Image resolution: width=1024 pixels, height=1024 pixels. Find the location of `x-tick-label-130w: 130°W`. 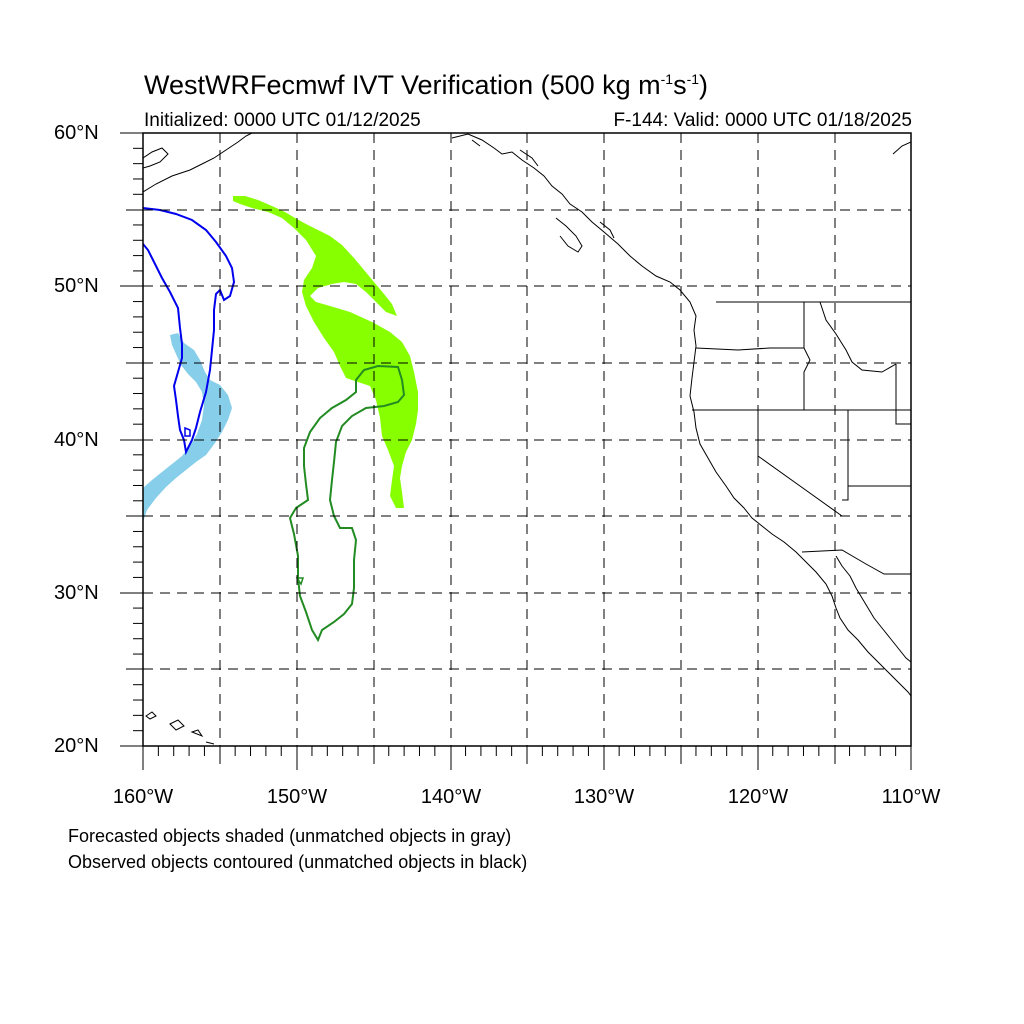

x-tick-label-130w: 130°W is located at coordinates (604, 797).